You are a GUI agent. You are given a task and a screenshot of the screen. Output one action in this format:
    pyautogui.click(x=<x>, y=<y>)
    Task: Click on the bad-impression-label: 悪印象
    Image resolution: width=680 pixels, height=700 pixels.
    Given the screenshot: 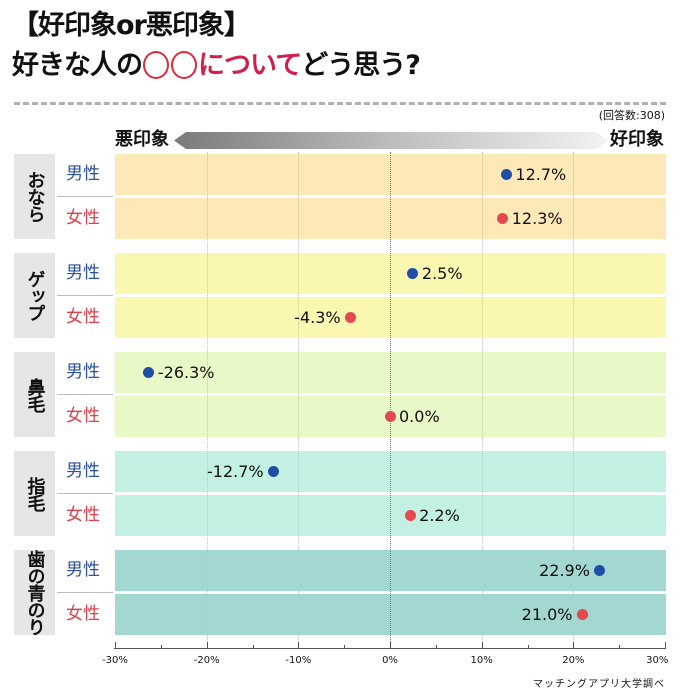 What is the action you would take?
    pyautogui.click(x=142, y=139)
    